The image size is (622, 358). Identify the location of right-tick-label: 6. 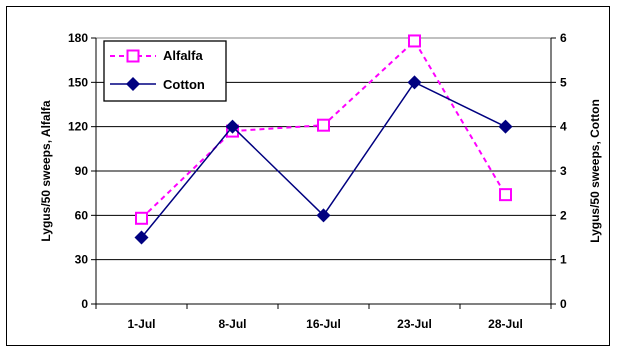
(563, 38).